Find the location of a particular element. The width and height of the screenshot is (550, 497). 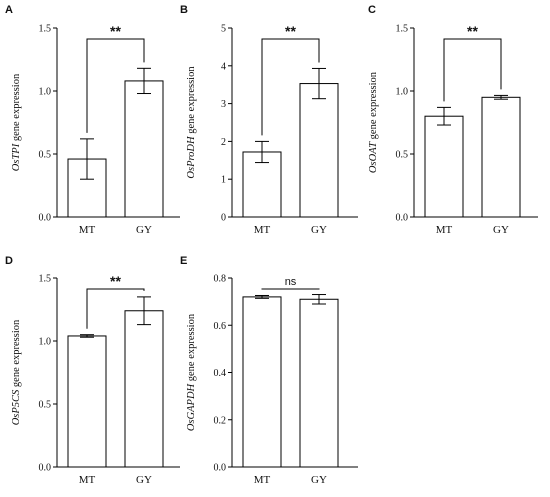

y-axis-label: OsProDH gene expression is located at coordinates (191, 122).